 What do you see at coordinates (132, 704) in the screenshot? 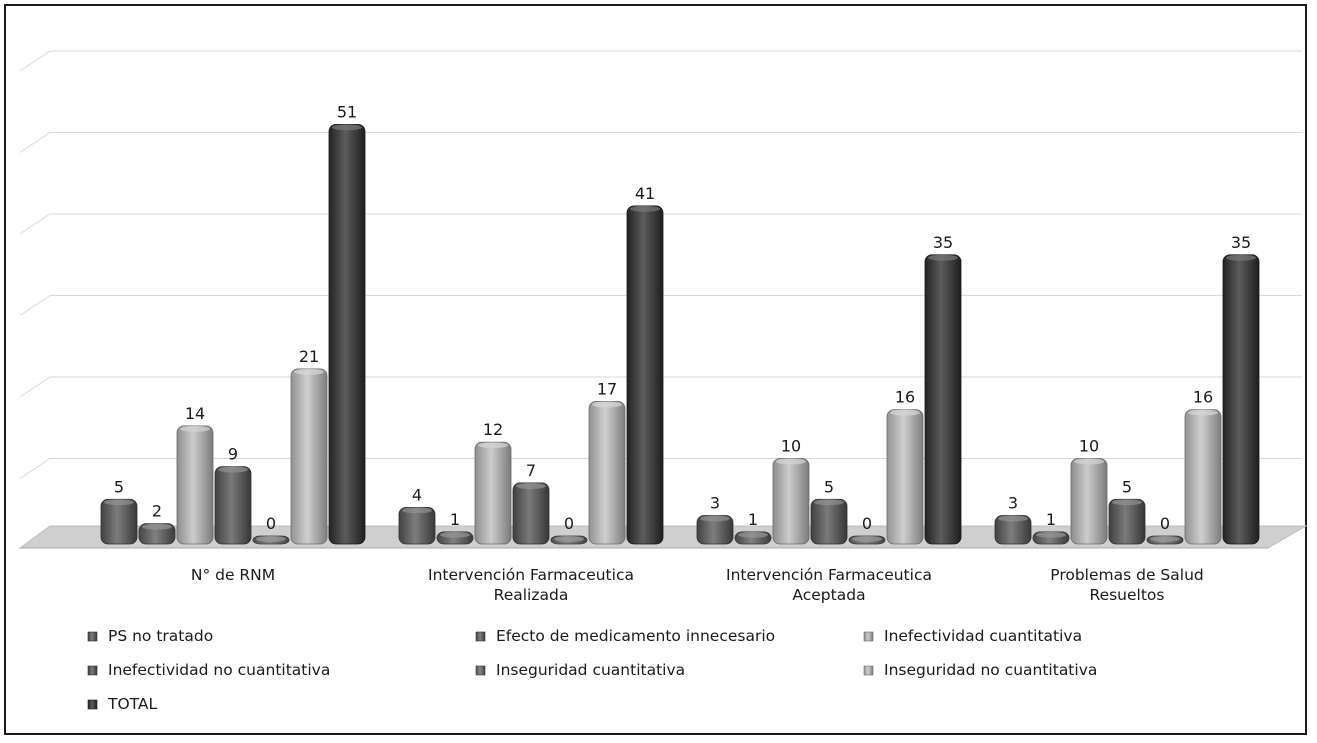
I see `legend-label: TOTAL` at bounding box center [132, 704].